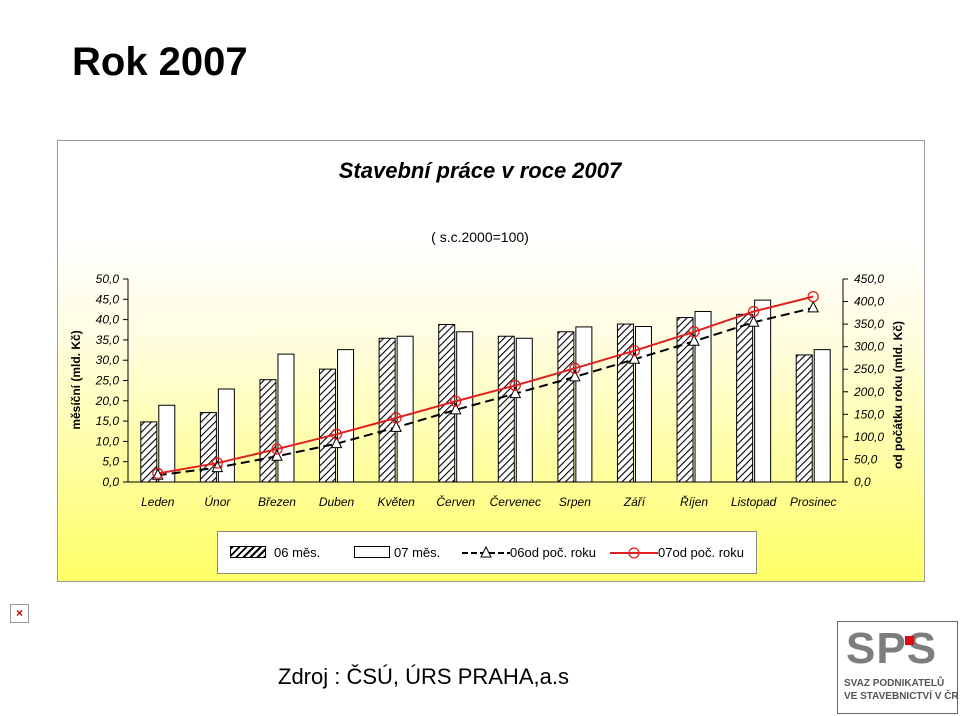  What do you see at coordinates (813, 502) in the screenshot?
I see `x-tick-label: Prosinec` at bounding box center [813, 502].